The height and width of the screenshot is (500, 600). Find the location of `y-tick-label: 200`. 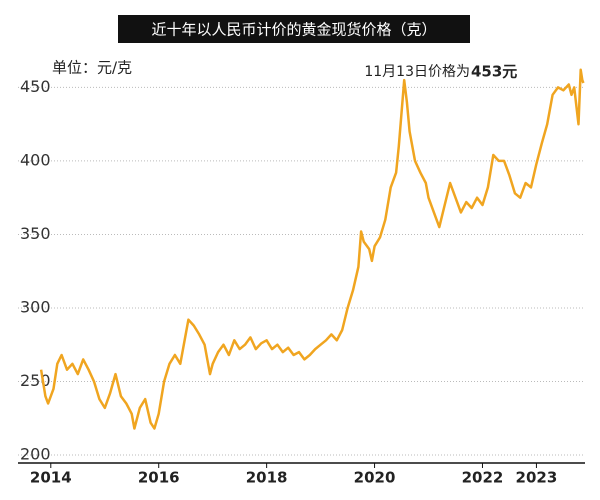

y-tick-label: 200 is located at coordinates (35, 454).